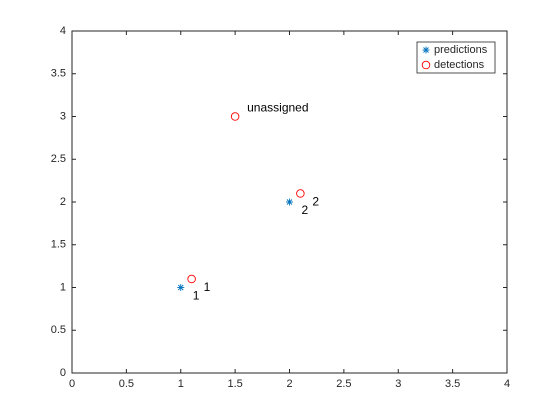  I want to click on legend-box, so click(456, 57).